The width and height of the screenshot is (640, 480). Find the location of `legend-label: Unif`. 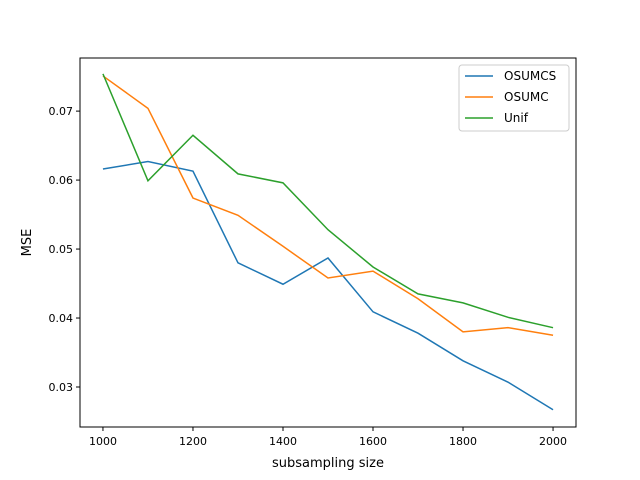

legend-label: Unif is located at coordinates (516, 118).